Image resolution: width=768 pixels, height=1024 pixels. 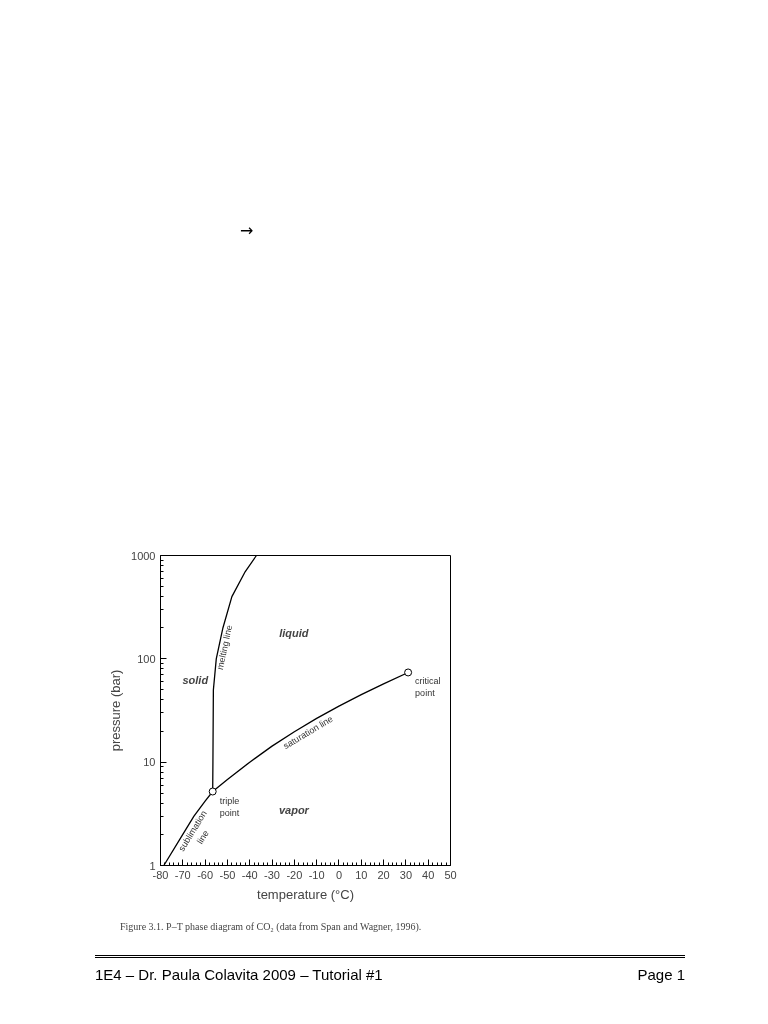 I want to click on x-tick-label: 0, so click(x=339, y=874).